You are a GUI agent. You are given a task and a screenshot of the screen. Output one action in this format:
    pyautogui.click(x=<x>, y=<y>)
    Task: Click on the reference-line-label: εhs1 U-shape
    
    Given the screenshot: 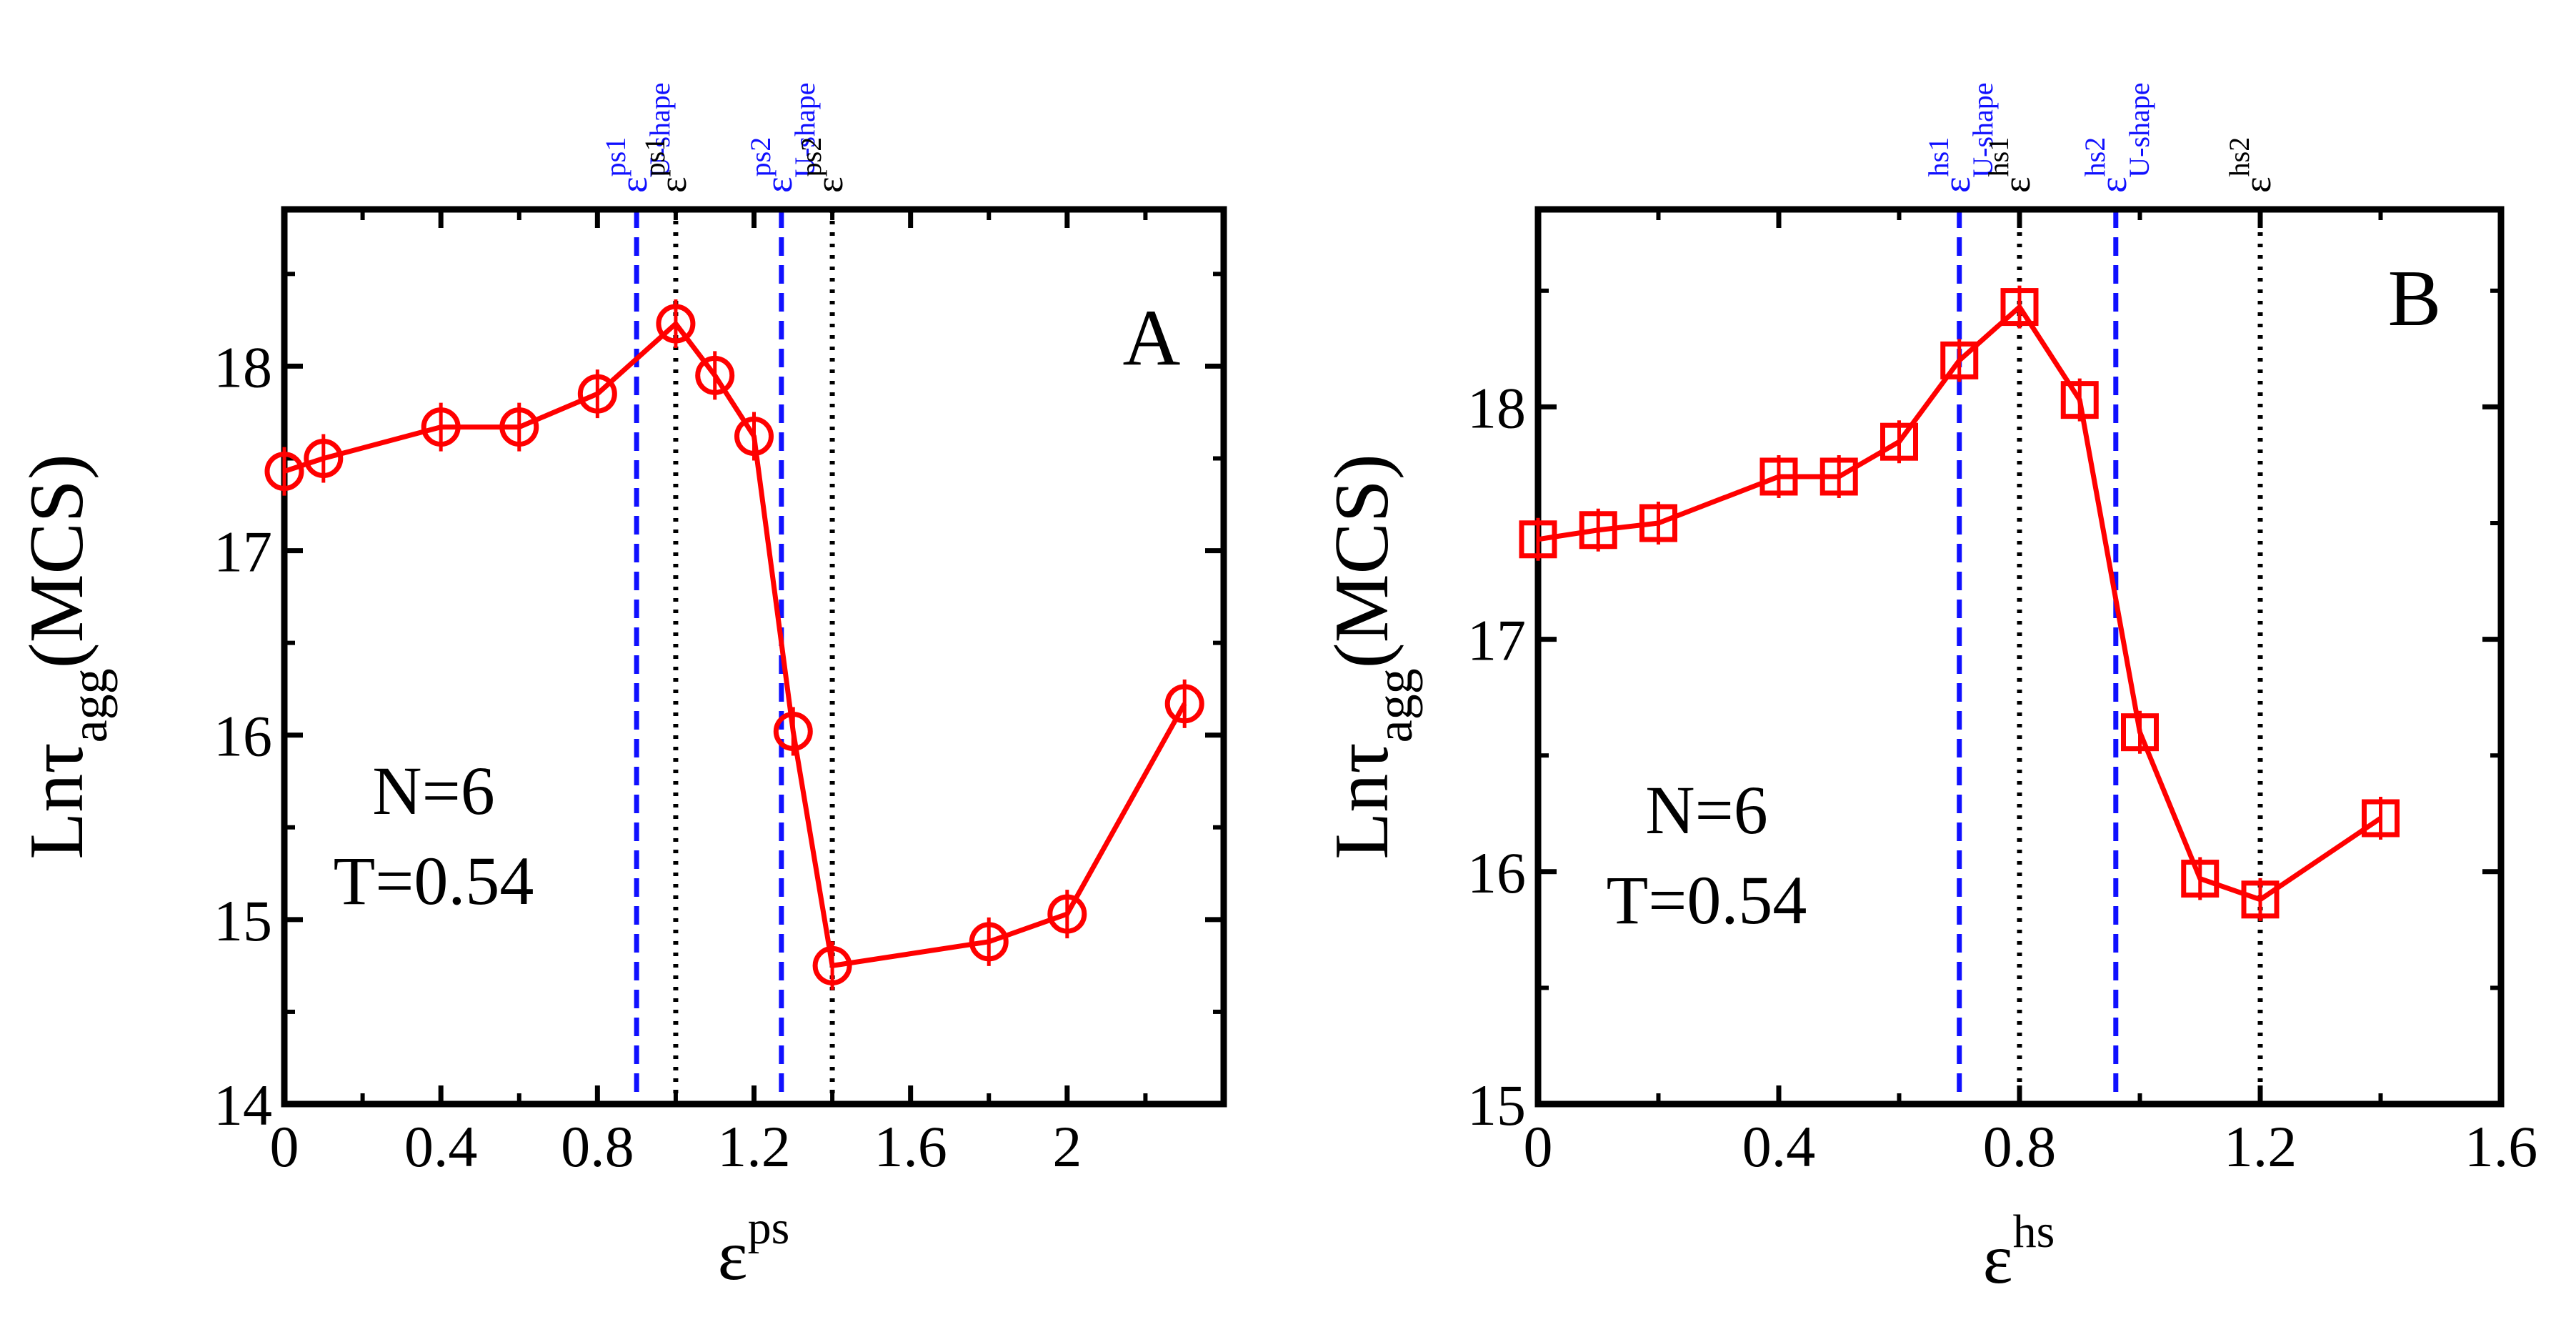 What is the action you would take?
    pyautogui.click(x=1960, y=137)
    